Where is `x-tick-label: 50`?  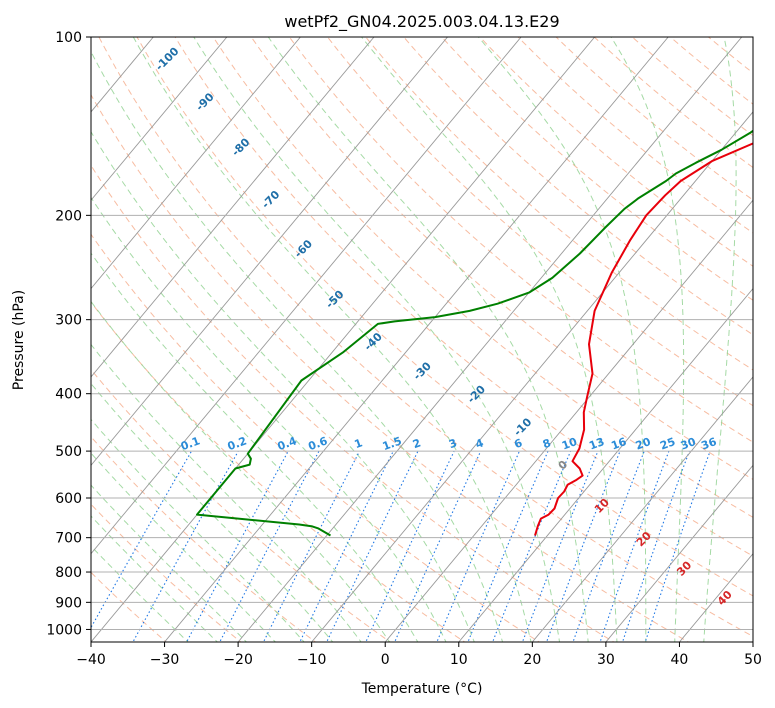
x-tick-label: 50 is located at coordinates (753, 660).